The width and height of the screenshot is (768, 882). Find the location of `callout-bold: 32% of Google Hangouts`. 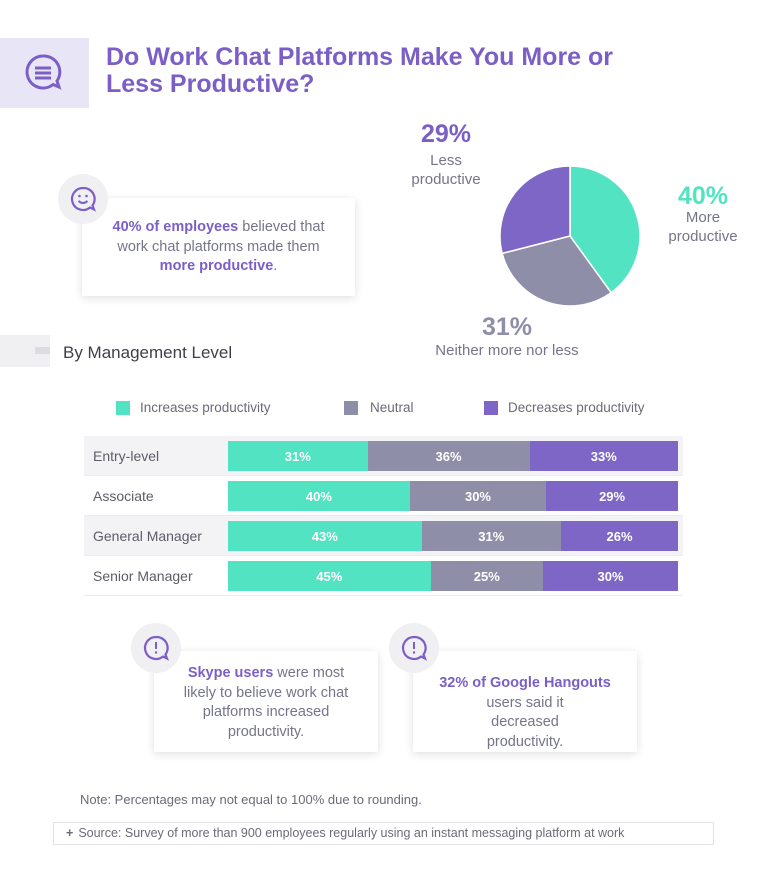

callout-bold: 32% of Google Hangouts is located at coordinates (525, 683).